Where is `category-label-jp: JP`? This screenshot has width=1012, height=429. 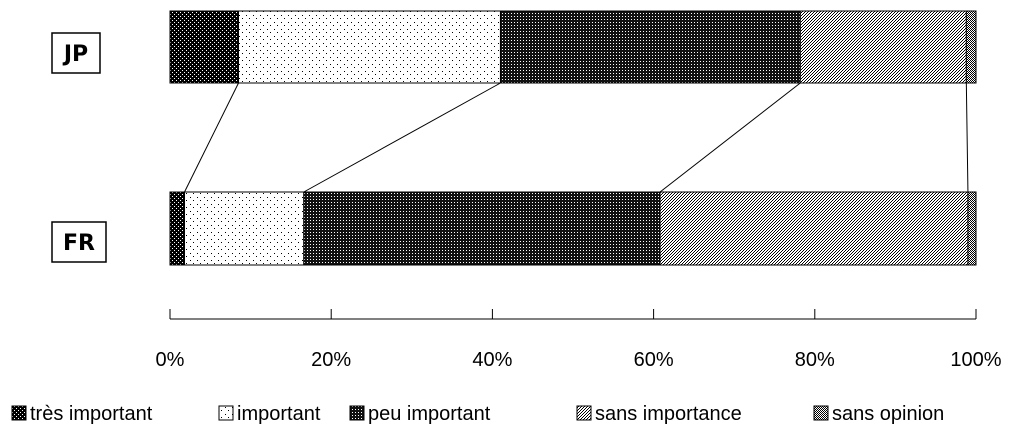 category-label-jp: JP is located at coordinates (75, 54).